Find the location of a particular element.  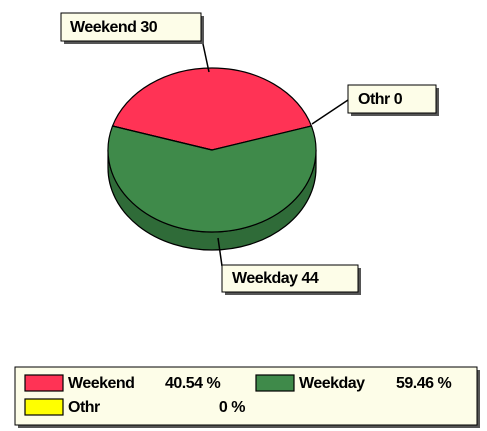

slice-label: Weekday 44 is located at coordinates (275, 278).